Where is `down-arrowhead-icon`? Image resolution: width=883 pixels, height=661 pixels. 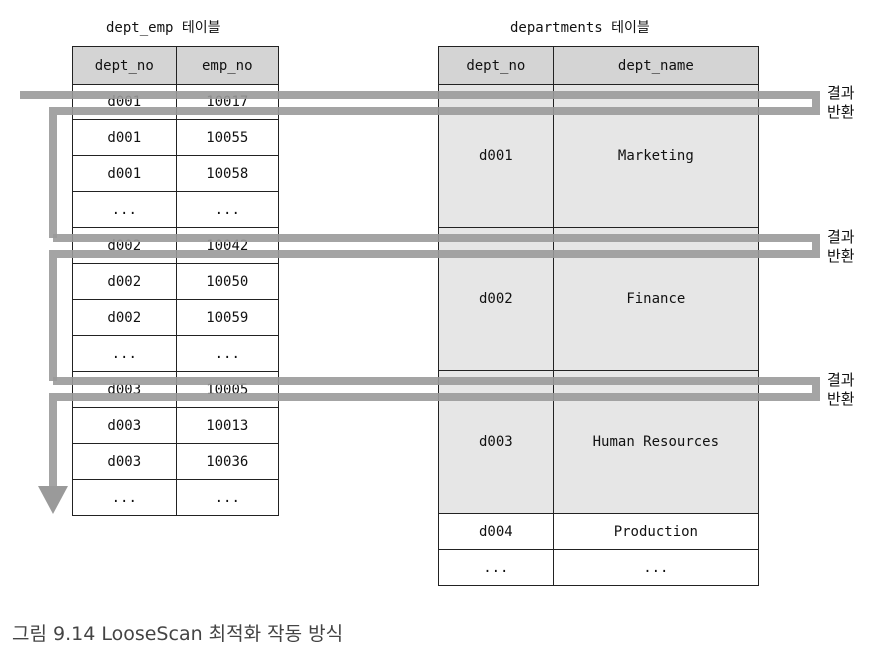 down-arrowhead-icon is located at coordinates (53, 500).